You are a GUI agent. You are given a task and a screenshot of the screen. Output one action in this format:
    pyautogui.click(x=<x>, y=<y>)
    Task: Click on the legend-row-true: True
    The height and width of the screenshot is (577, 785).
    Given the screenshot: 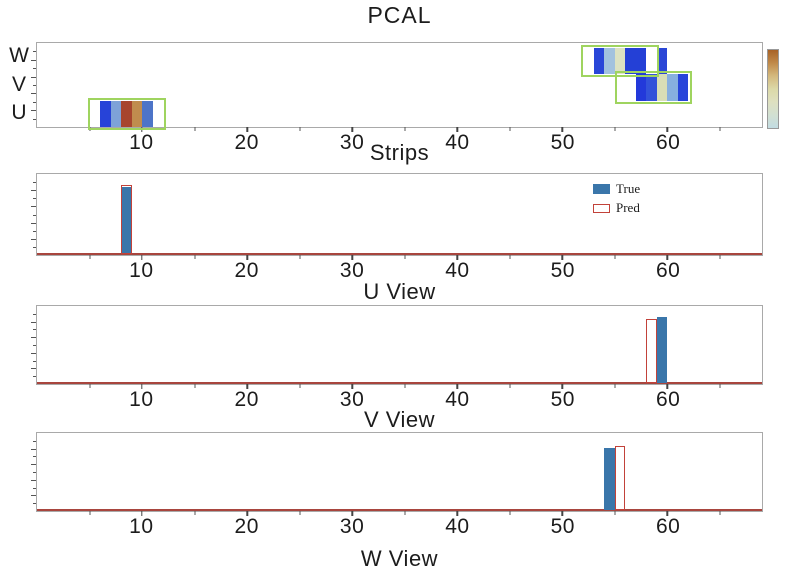 What is the action you would take?
    pyautogui.click(x=616, y=189)
    